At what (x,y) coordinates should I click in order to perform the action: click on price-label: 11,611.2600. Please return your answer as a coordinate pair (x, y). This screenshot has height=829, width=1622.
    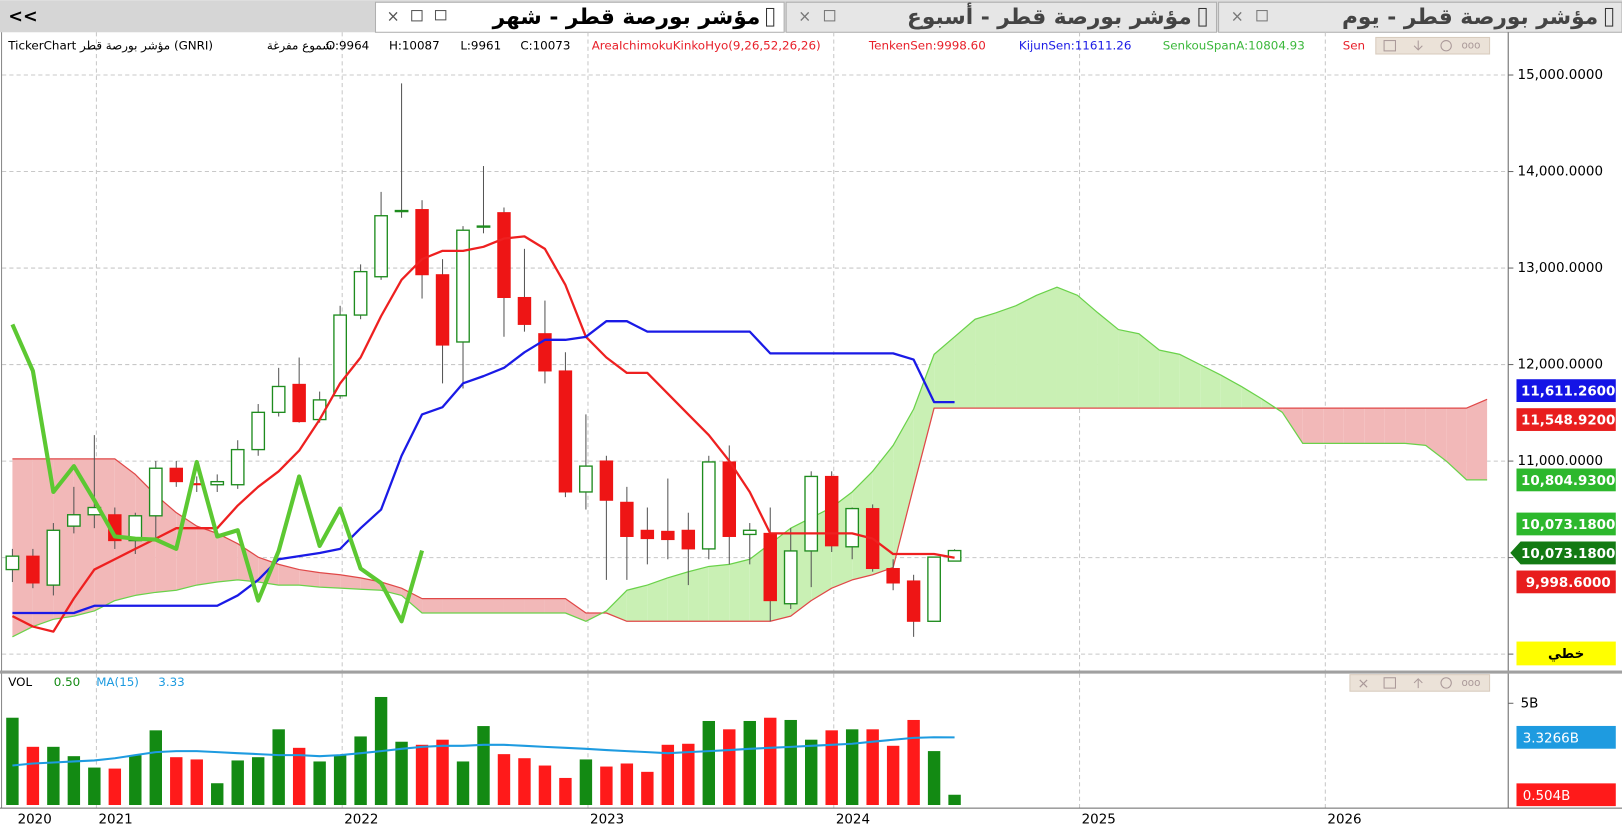
    Looking at the image, I should click on (1568, 392).